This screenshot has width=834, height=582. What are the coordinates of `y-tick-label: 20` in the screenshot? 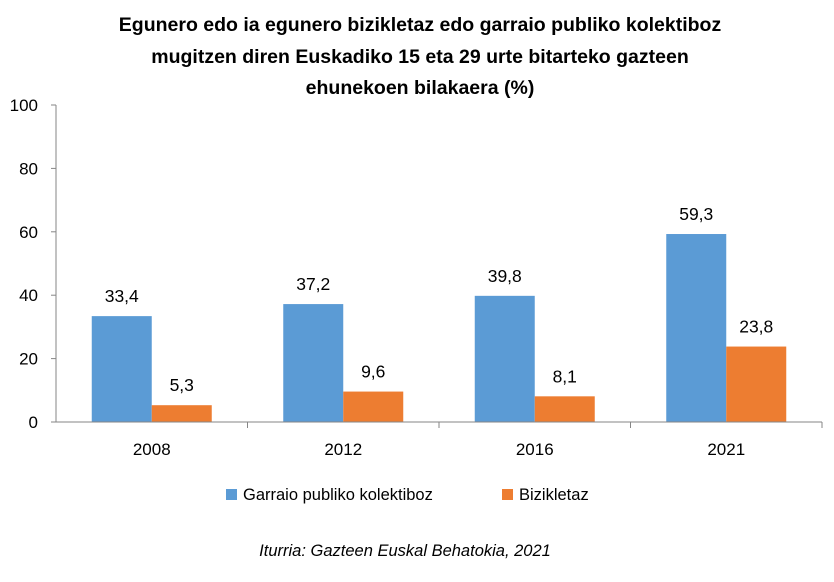 It's located at (28, 359).